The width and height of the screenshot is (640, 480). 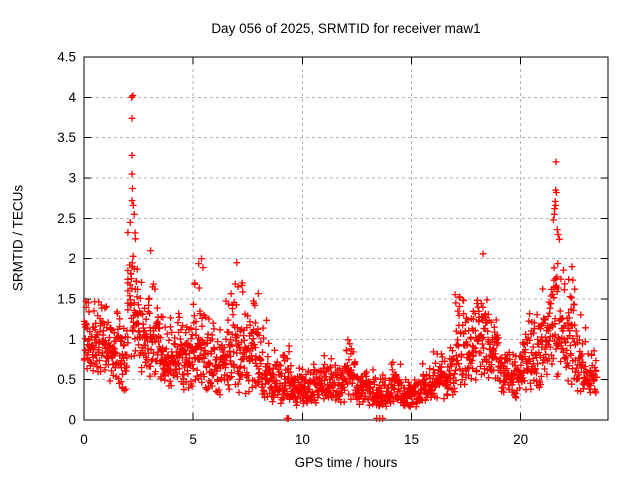 I want to click on y-tick-label: 0, so click(x=72, y=420).